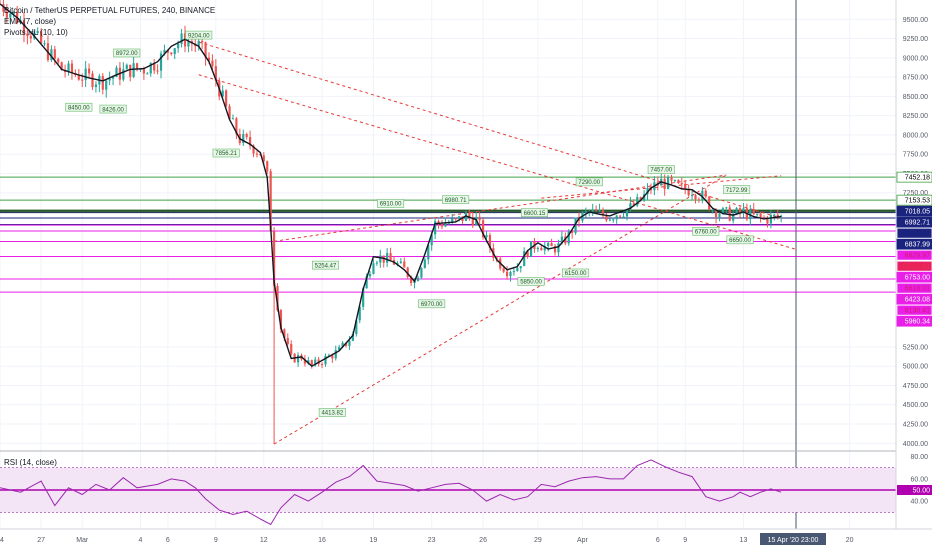 The image size is (932, 550). I want to click on pivots-legend: Pivots HL (10, 10), so click(36, 32).